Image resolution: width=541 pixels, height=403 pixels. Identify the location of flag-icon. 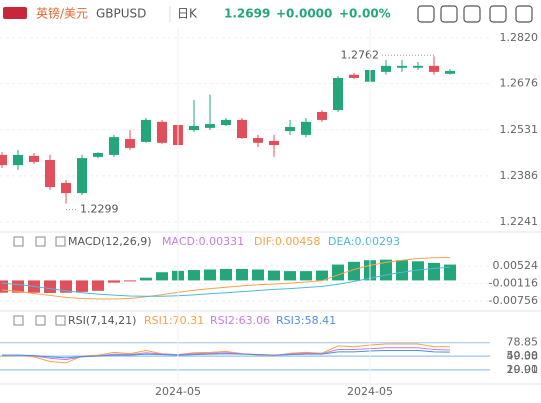
(15, 13).